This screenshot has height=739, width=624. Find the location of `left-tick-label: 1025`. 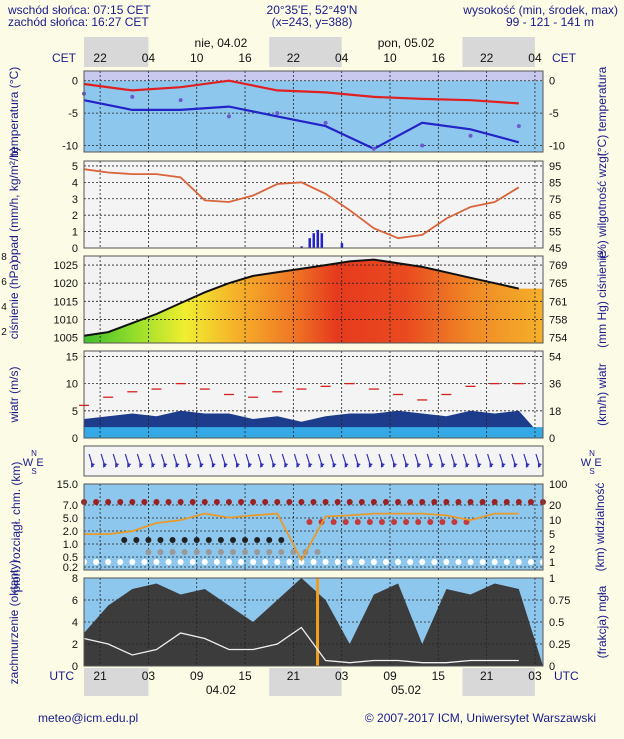

left-tick-label: 1025 is located at coordinates (66, 266).